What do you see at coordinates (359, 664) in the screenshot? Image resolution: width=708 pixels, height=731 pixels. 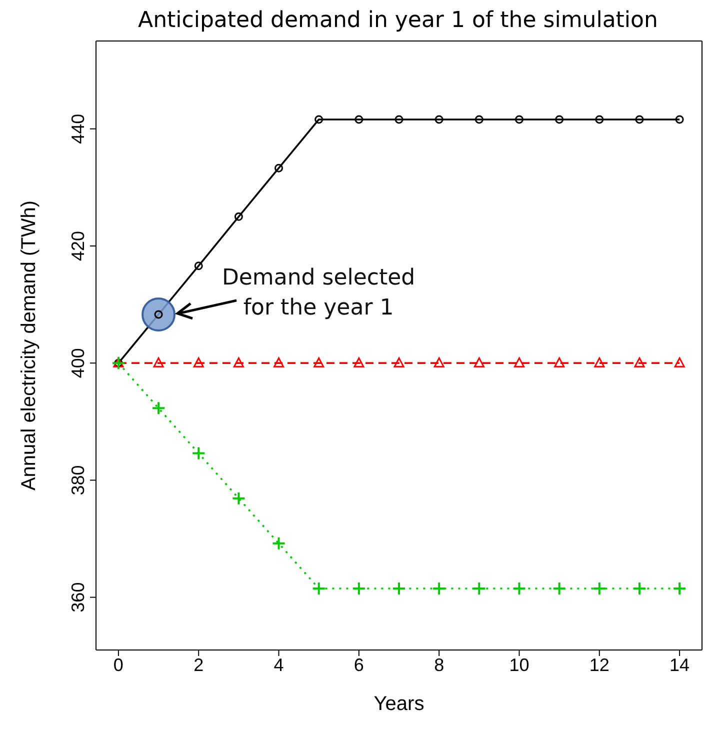 I see `x-tick-label: 6` at bounding box center [359, 664].